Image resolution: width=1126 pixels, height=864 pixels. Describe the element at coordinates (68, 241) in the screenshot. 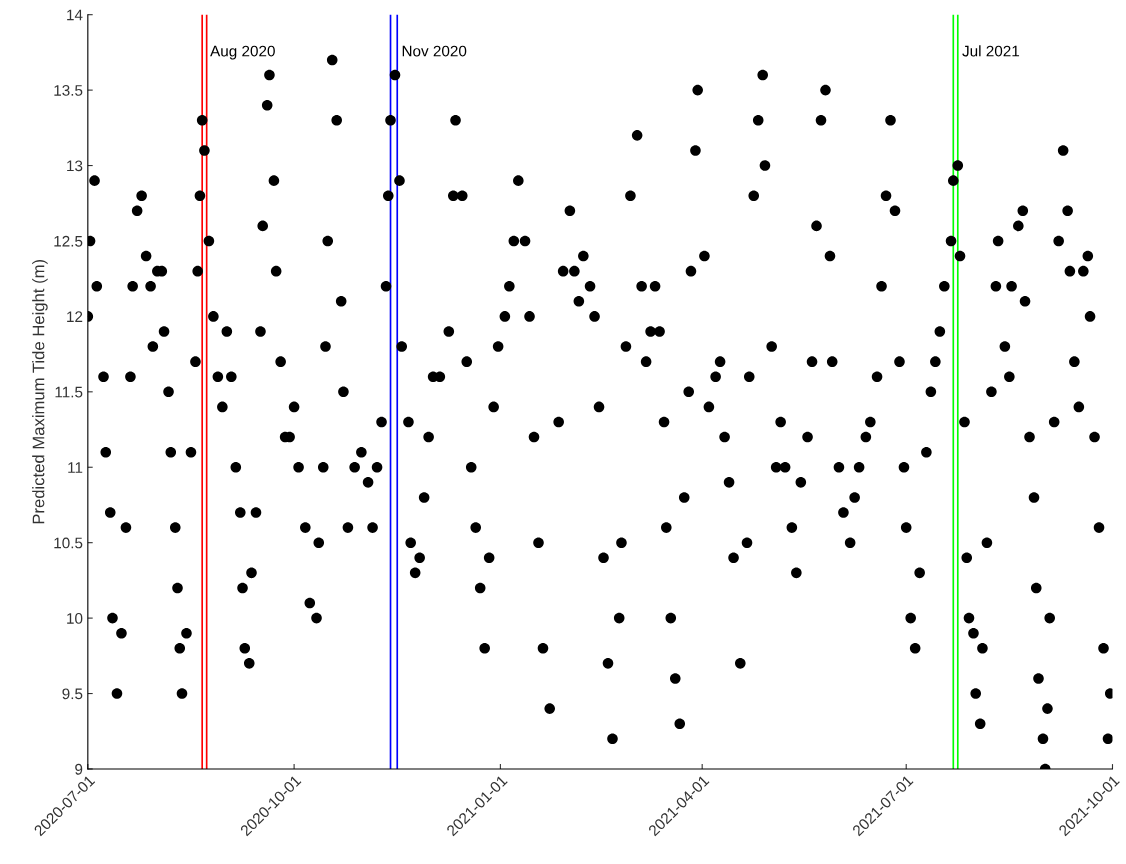

I see `y-tick-label: 12.5` at that location.